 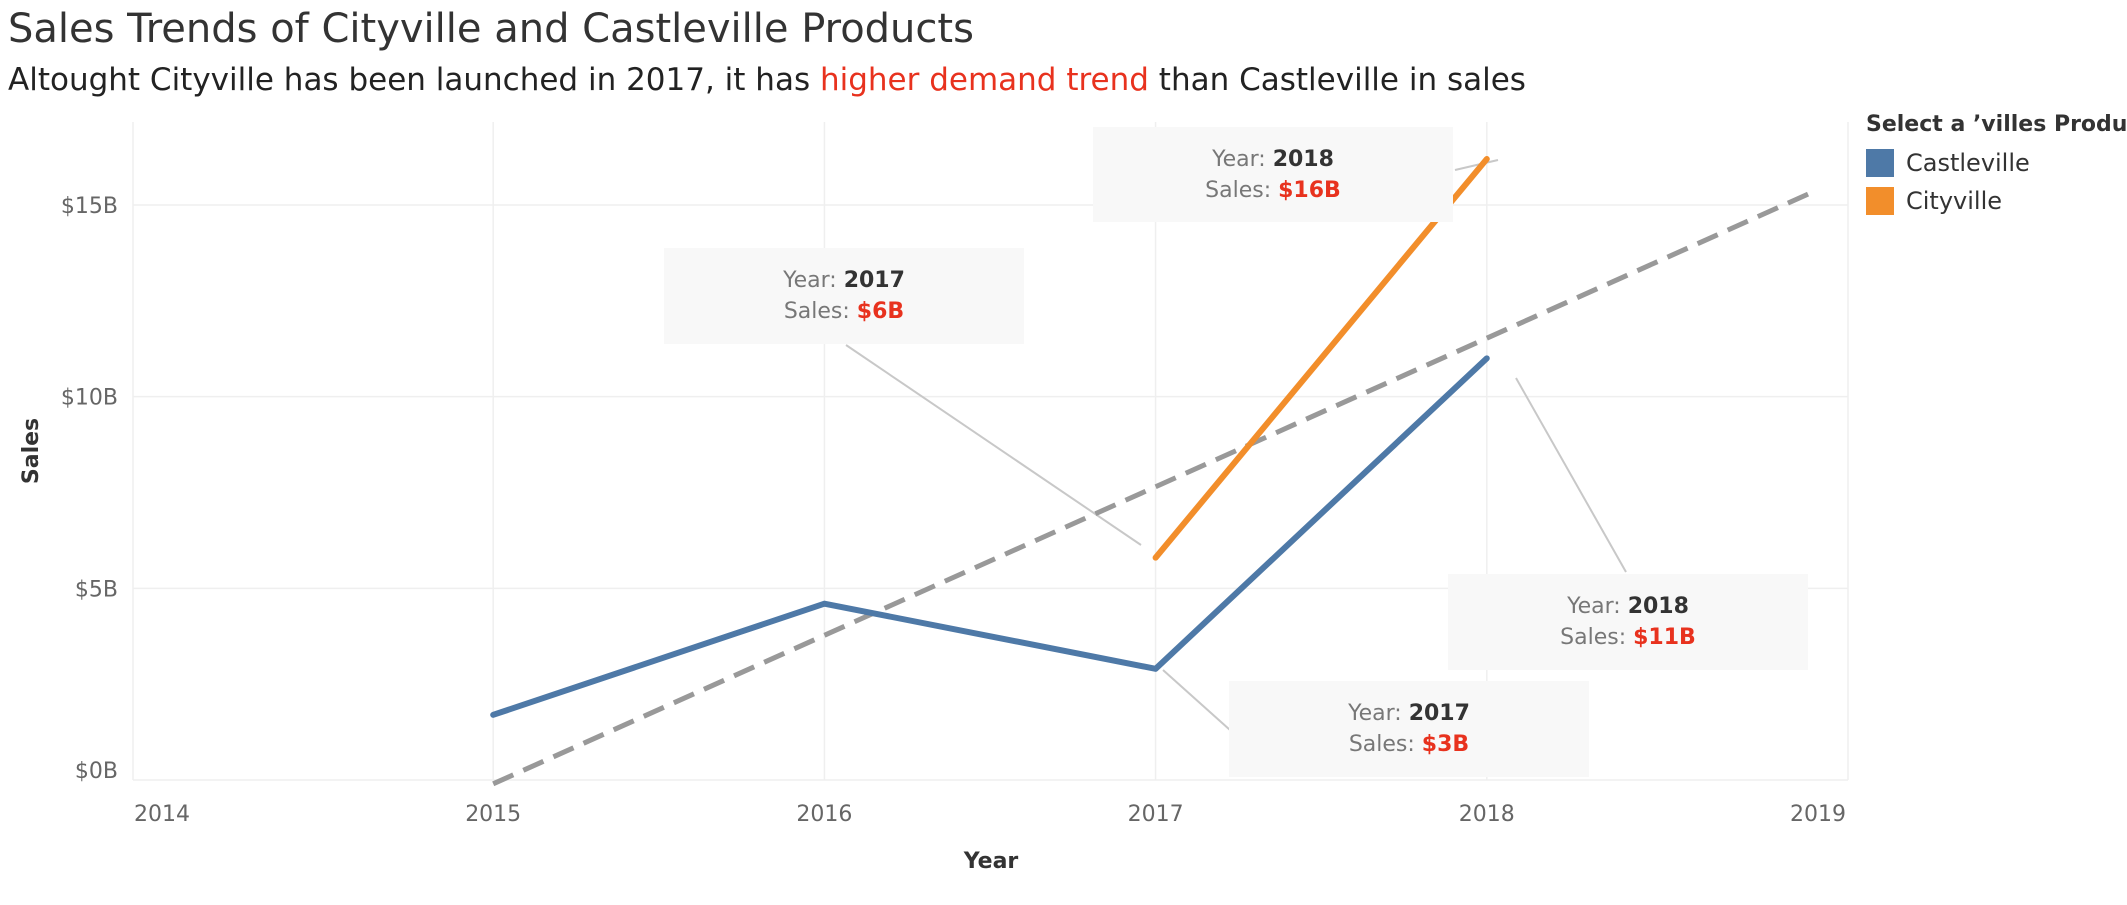 What do you see at coordinates (991, 861) in the screenshot?
I see `x-axis-title: Year` at bounding box center [991, 861].